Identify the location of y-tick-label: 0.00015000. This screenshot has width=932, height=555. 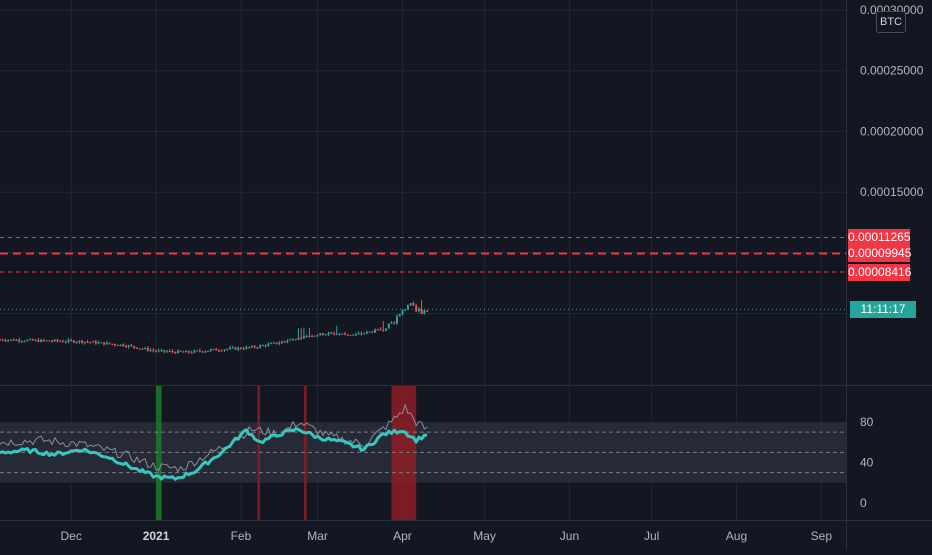
(892, 192).